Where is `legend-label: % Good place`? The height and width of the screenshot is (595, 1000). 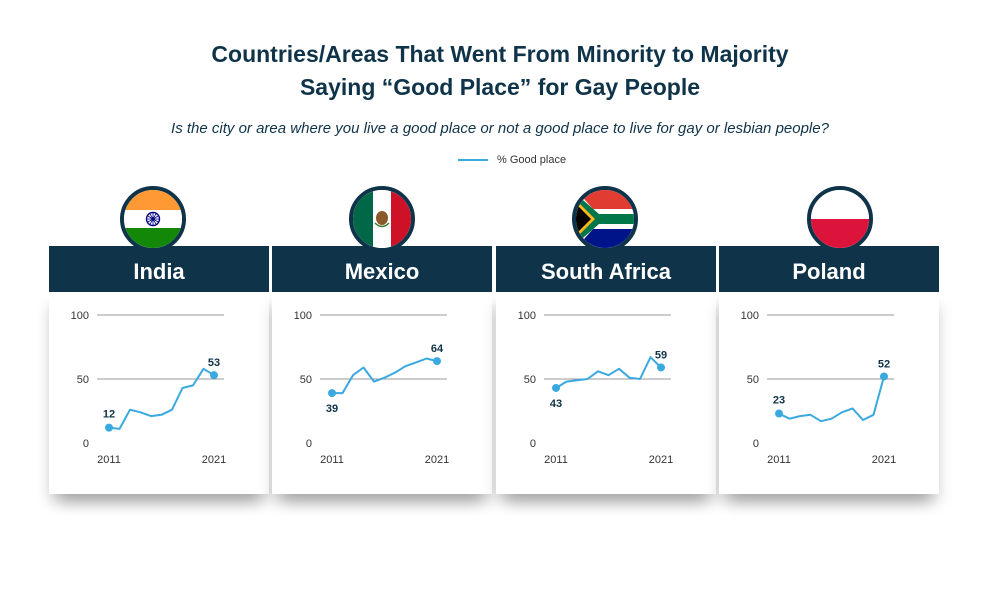 legend-label: % Good place is located at coordinates (532, 160).